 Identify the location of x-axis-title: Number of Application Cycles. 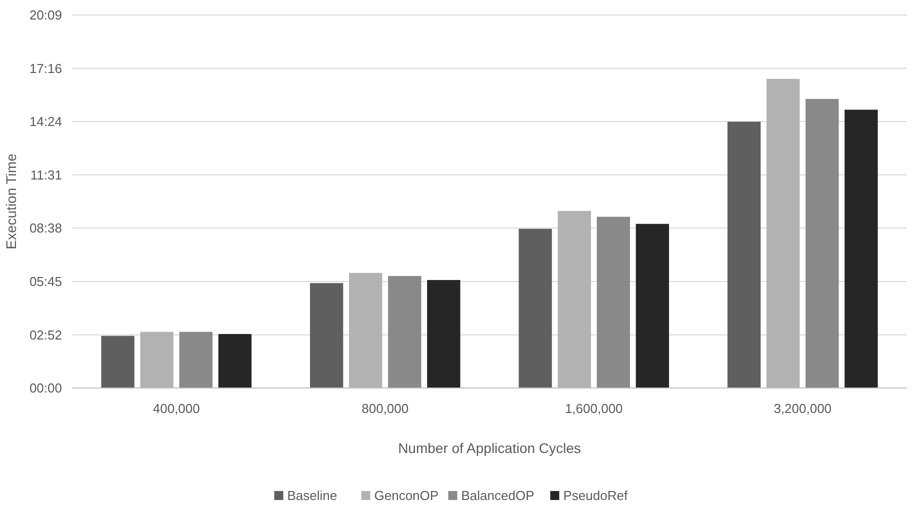
(489, 448).